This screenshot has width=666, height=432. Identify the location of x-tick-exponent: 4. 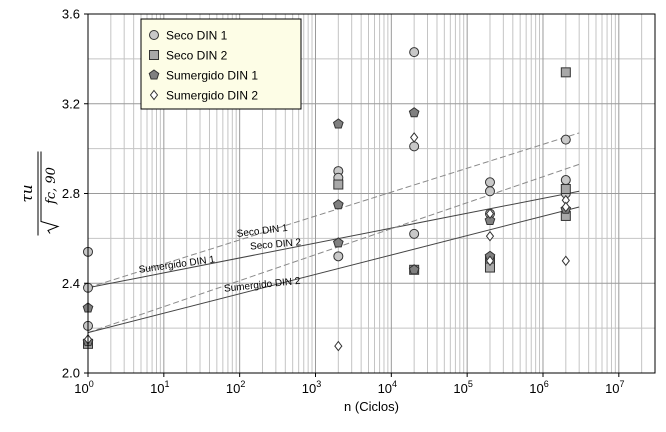
(394, 384).